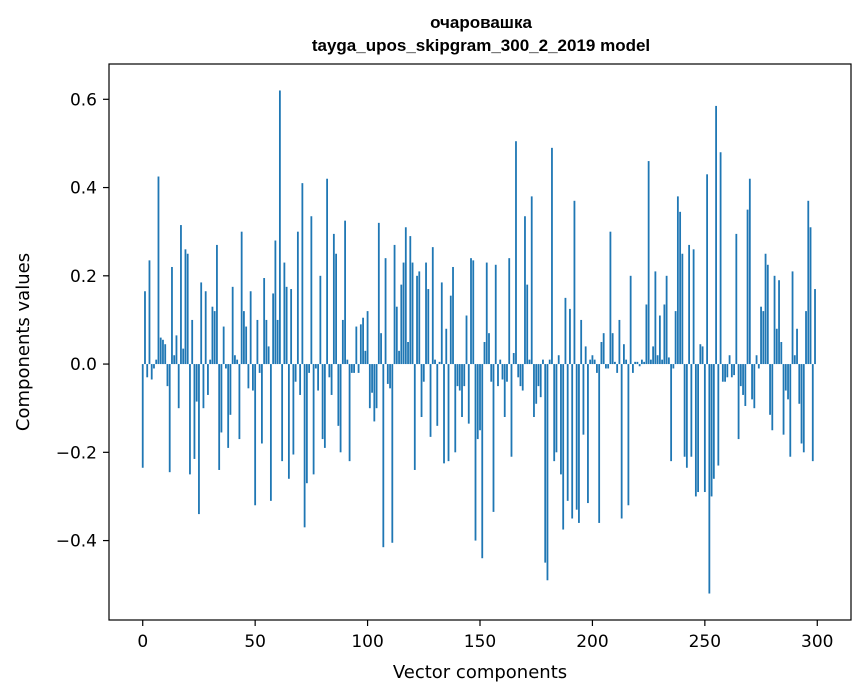 The height and width of the screenshot is (696, 867). Describe the element at coordinates (255, 642) in the screenshot. I see `x-tick-label: 50` at that location.